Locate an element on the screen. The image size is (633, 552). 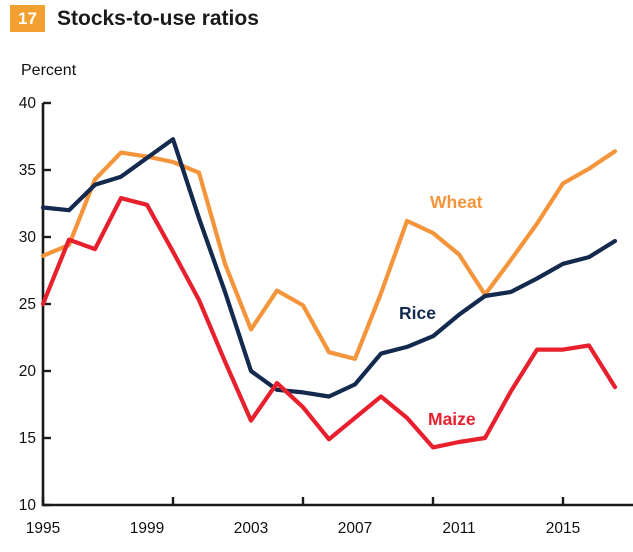
x-tick-label: 2015 is located at coordinates (563, 528).